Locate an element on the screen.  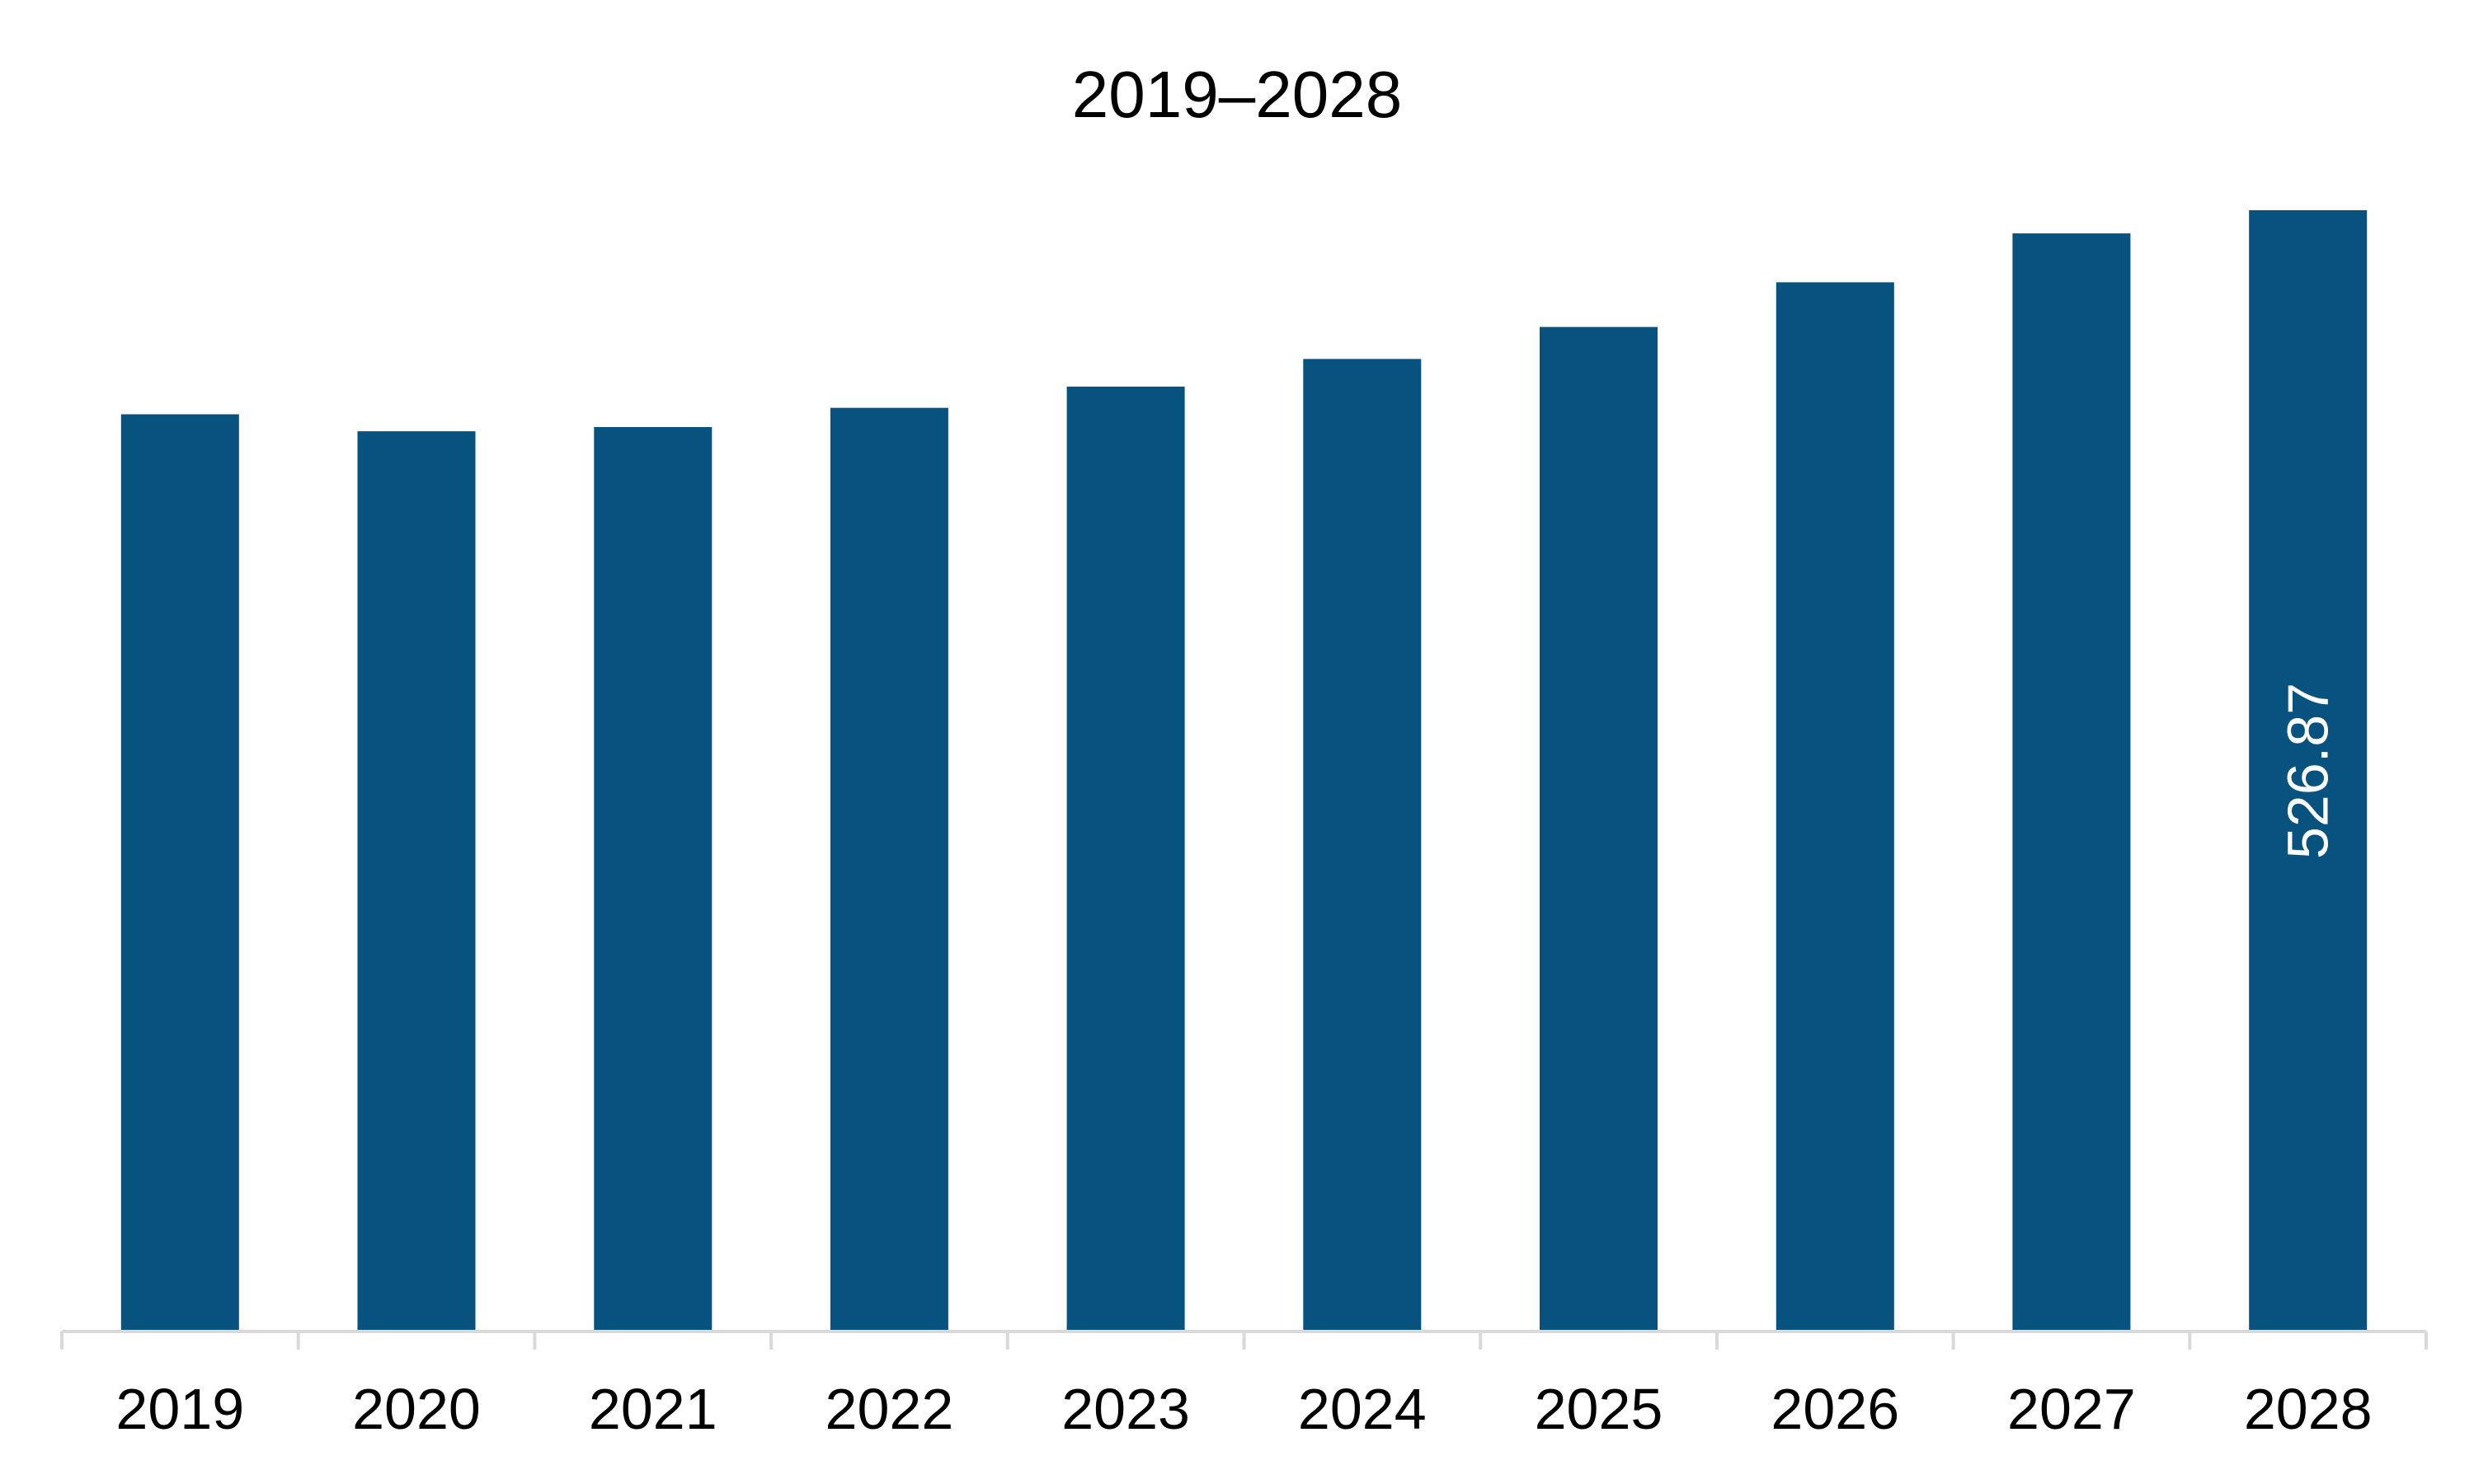
data-label-2028: 526.87 is located at coordinates (2308, 771).